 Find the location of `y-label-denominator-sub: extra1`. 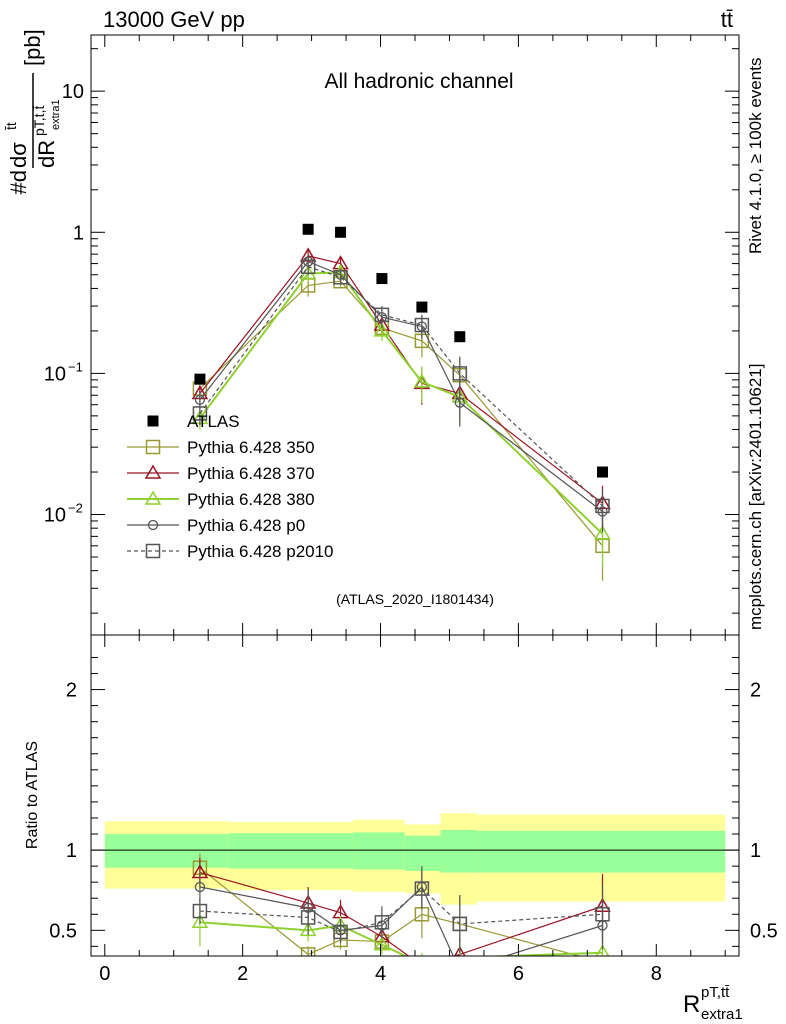

y-label-denominator-sub: extra1 is located at coordinates (56, 114).